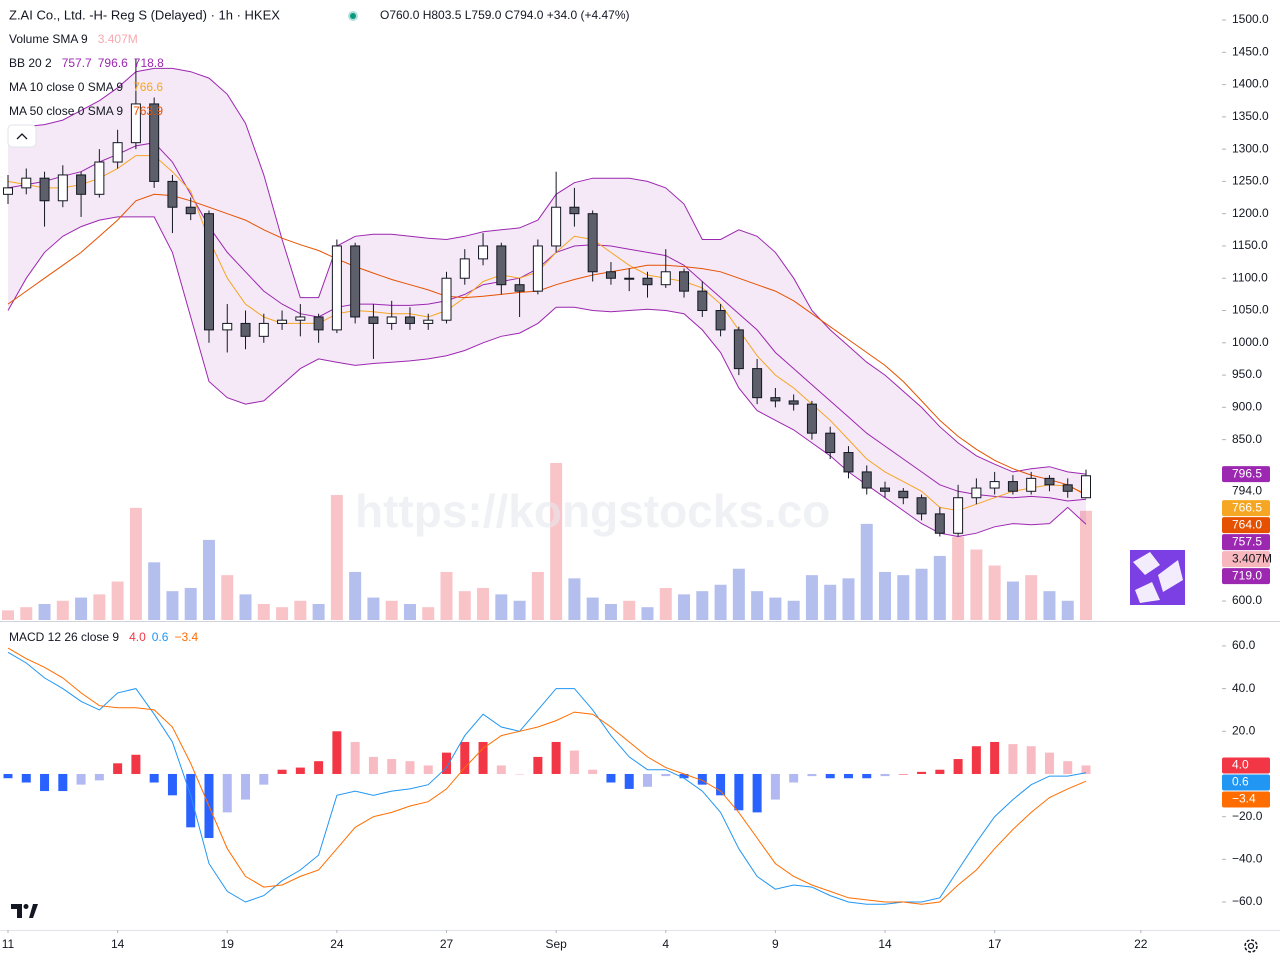 The image size is (1280, 960). Describe the element at coordinates (1250, 181) in the screenshot. I see `y-tick-label: 1250.0` at that location.